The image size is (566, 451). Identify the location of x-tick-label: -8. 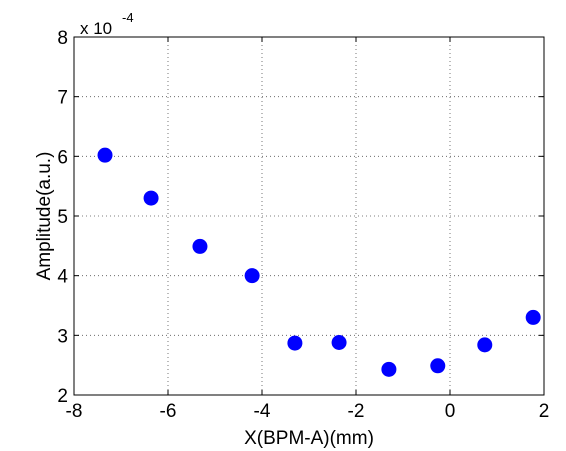
(74, 411).